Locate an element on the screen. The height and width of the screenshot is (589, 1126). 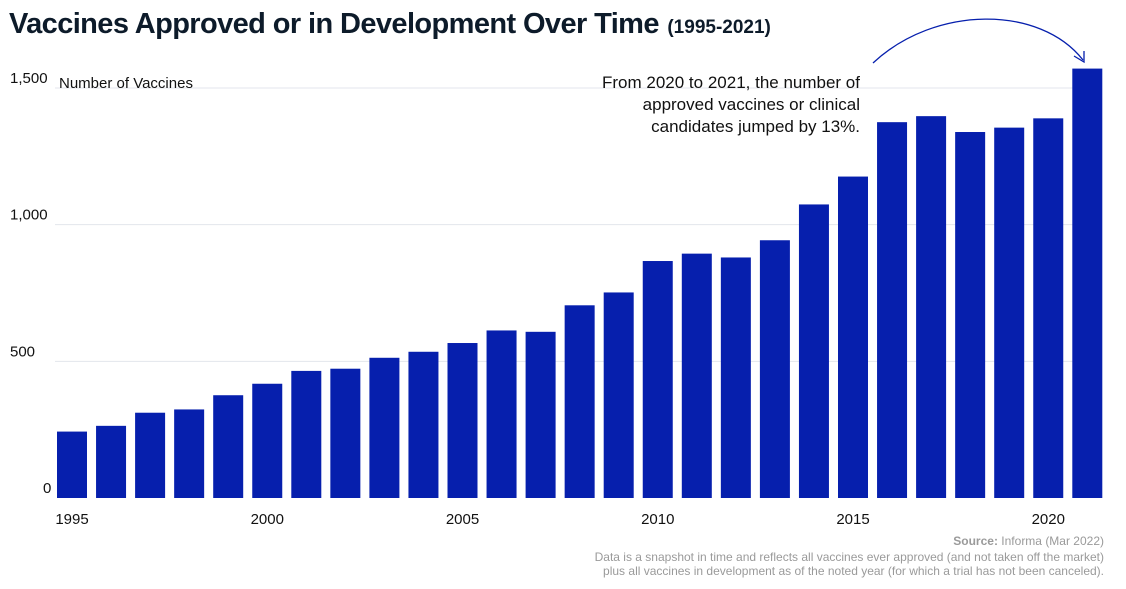
bar-2000 is located at coordinates (267, 440).